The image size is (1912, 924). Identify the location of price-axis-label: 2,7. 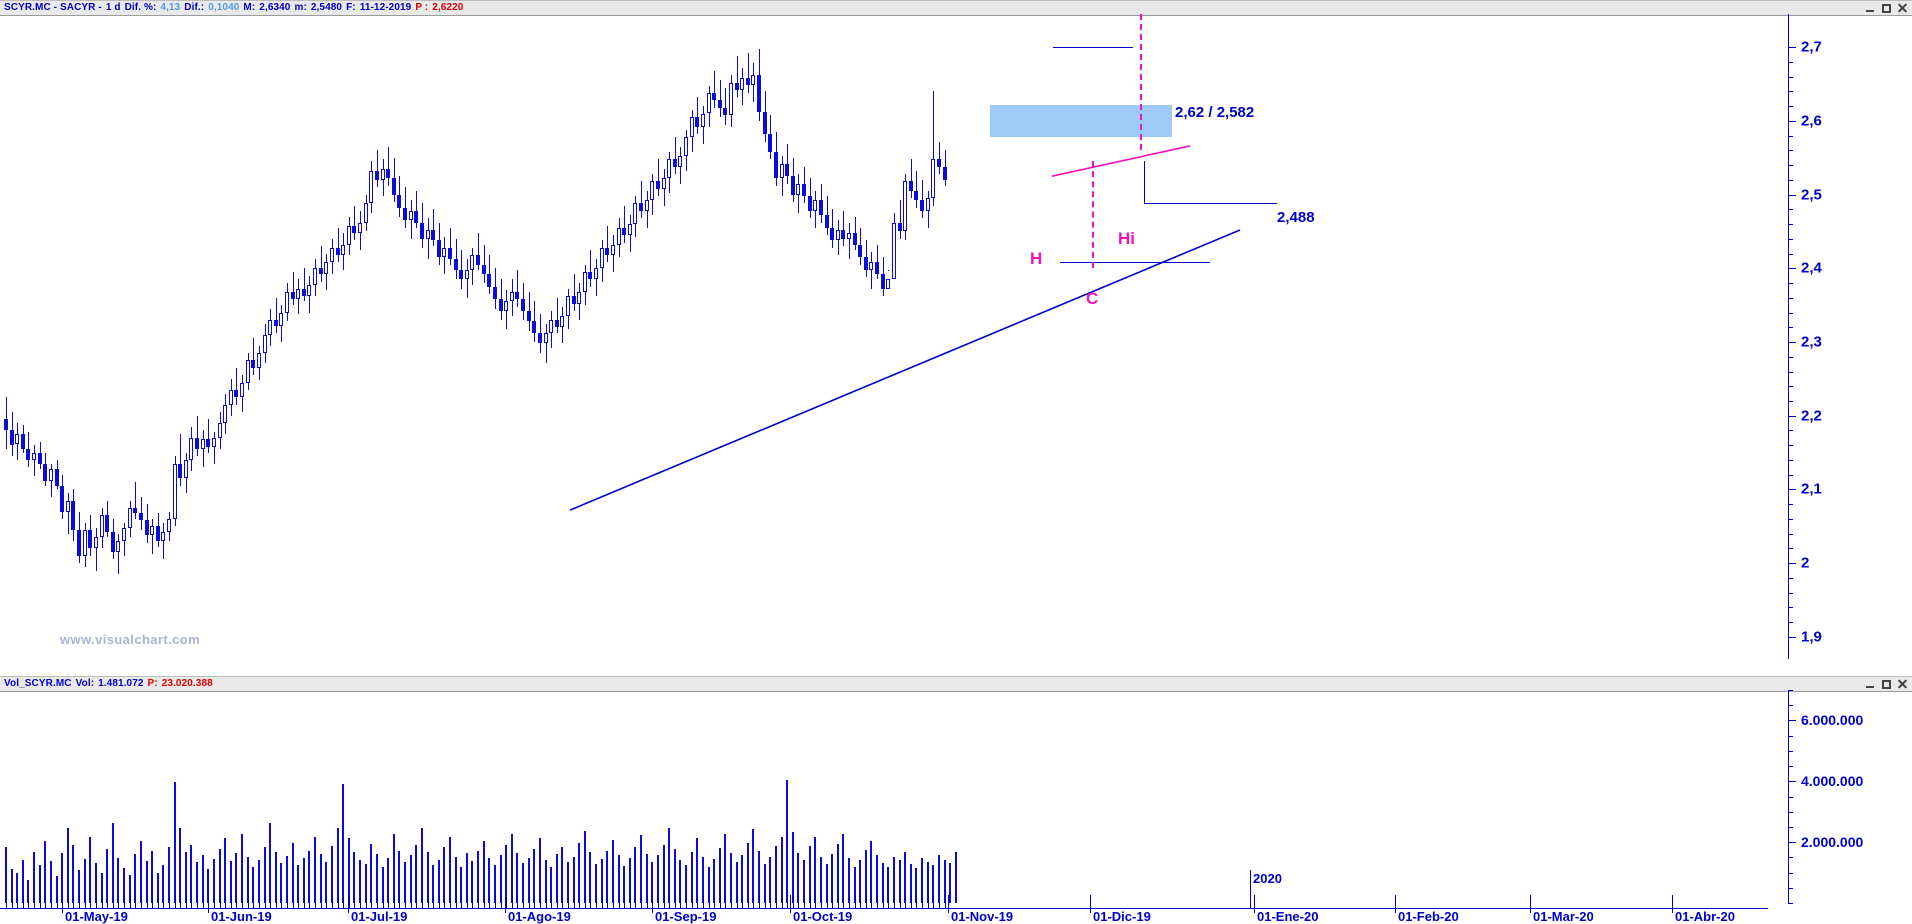
(1811, 47).